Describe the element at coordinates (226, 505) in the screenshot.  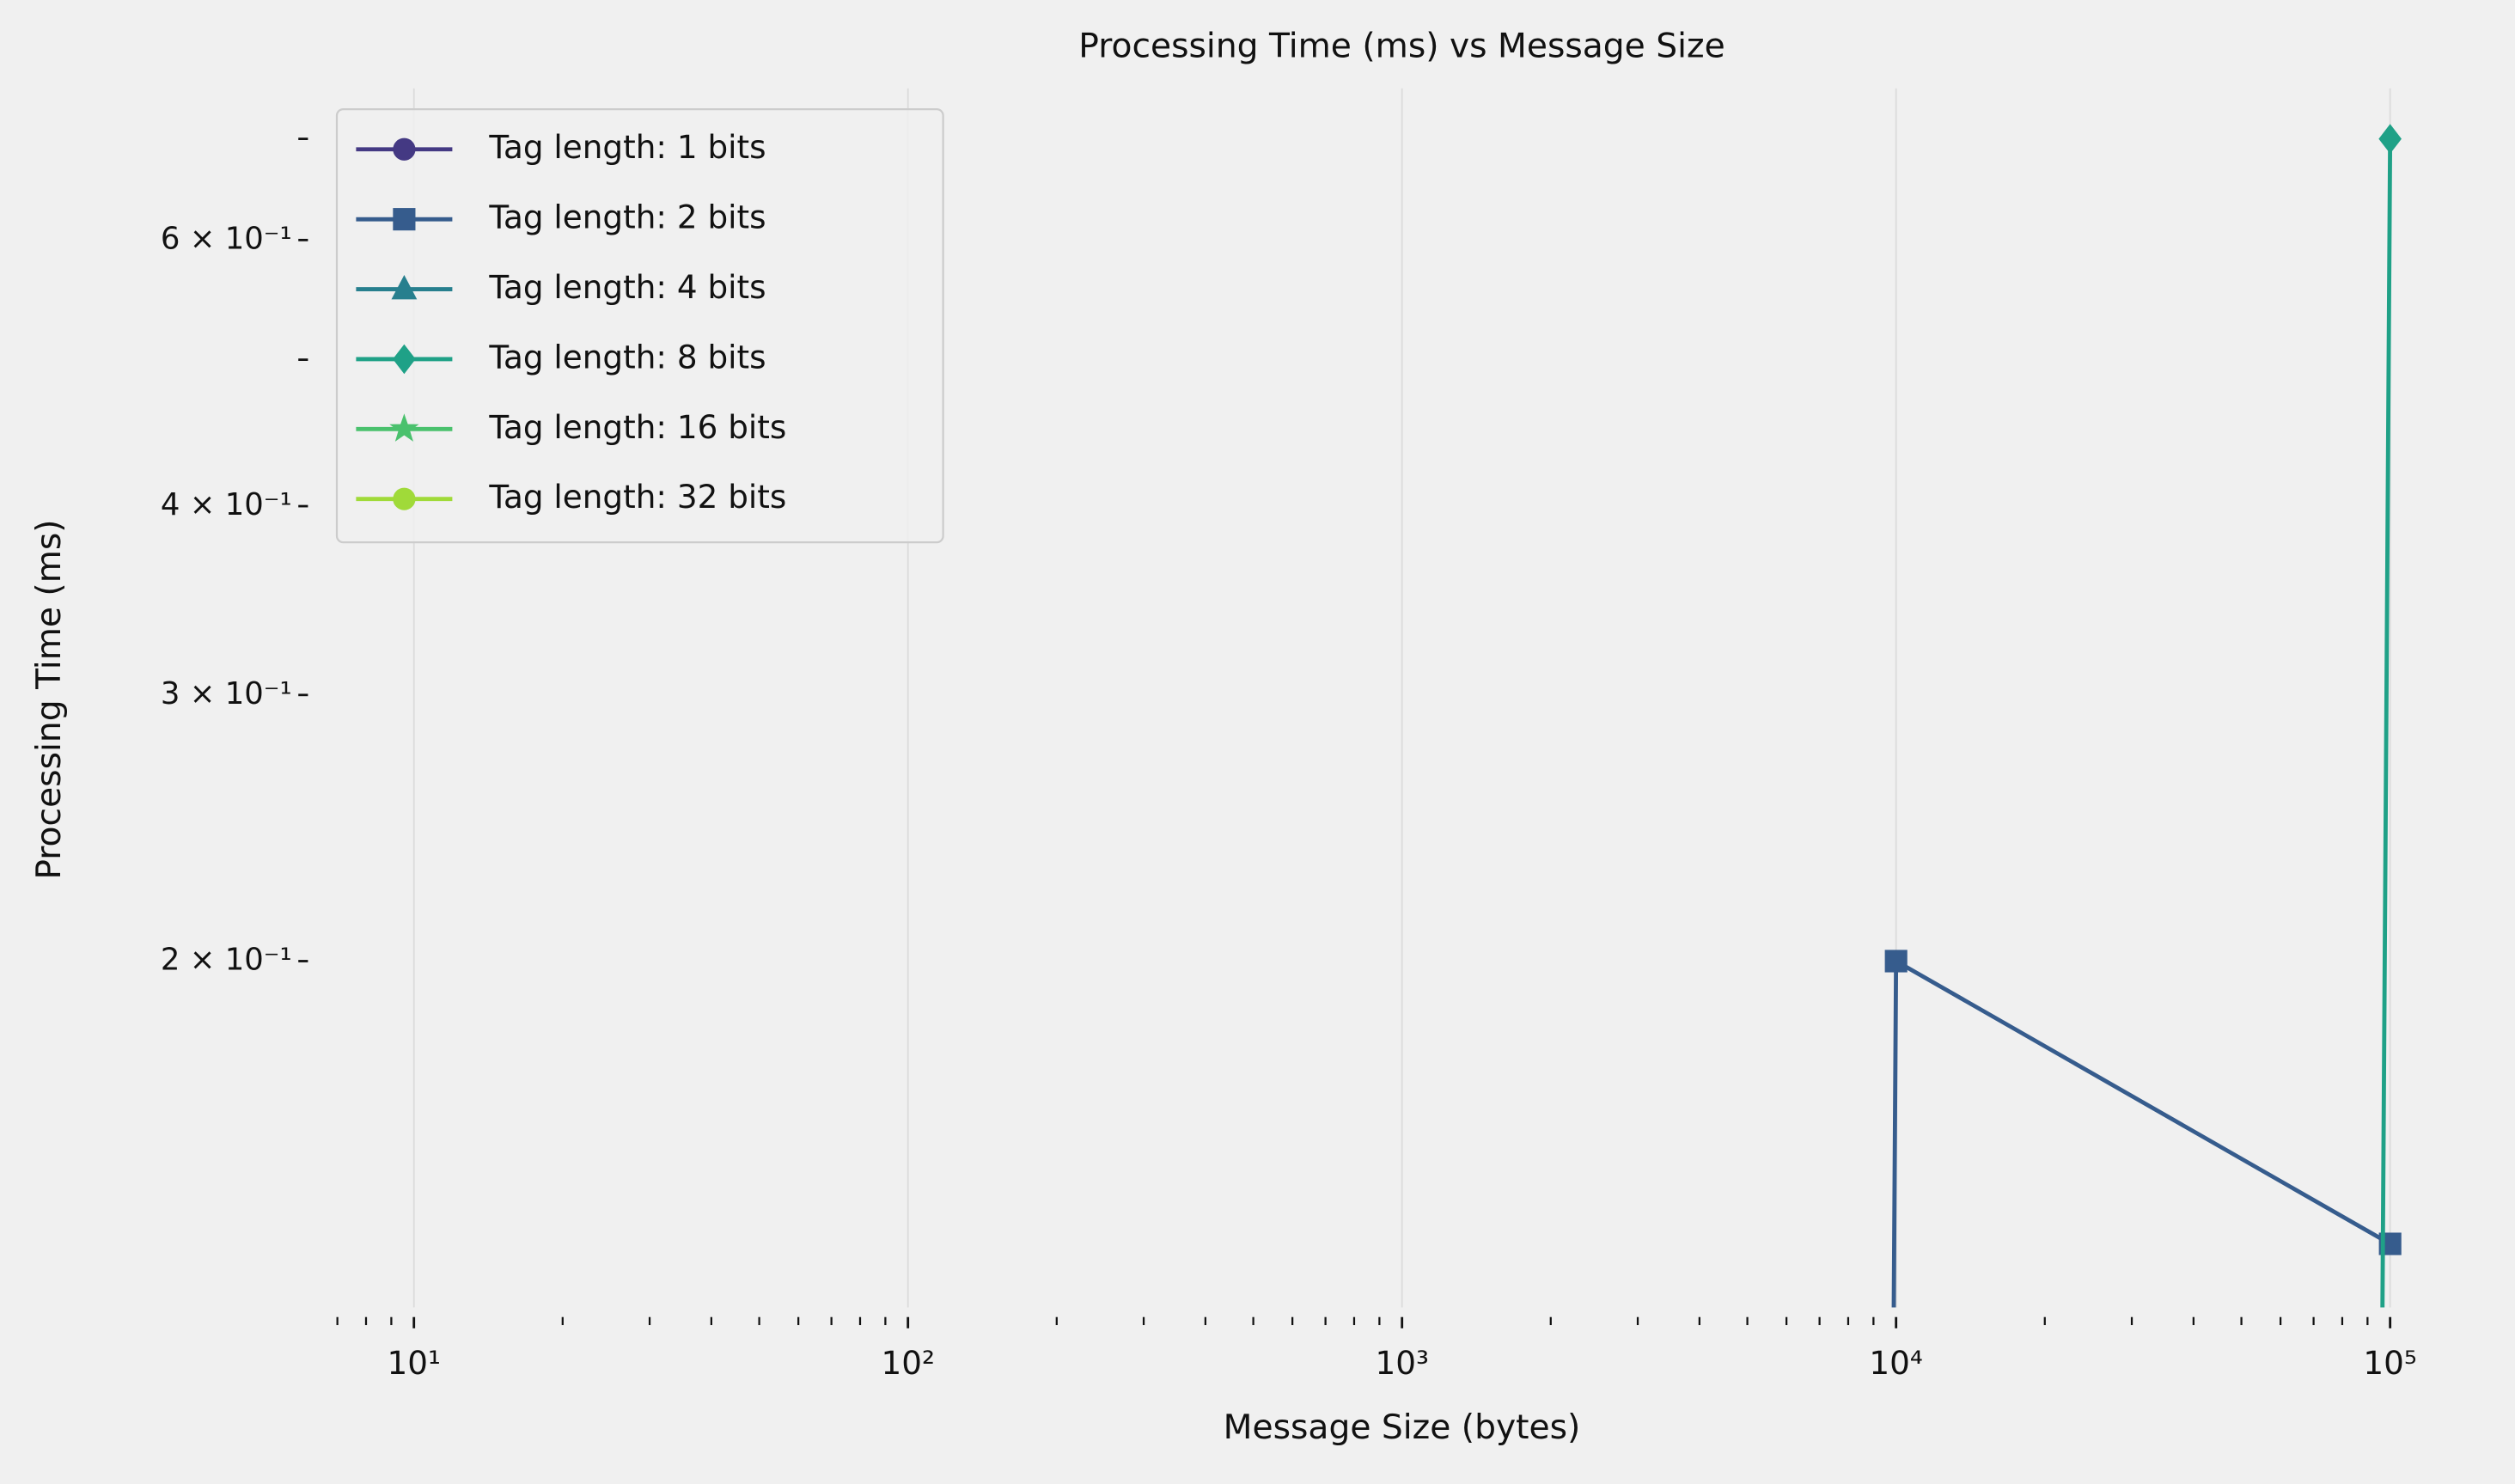
I see `y-tick-label: 4 × 10⁻¹` at that location.